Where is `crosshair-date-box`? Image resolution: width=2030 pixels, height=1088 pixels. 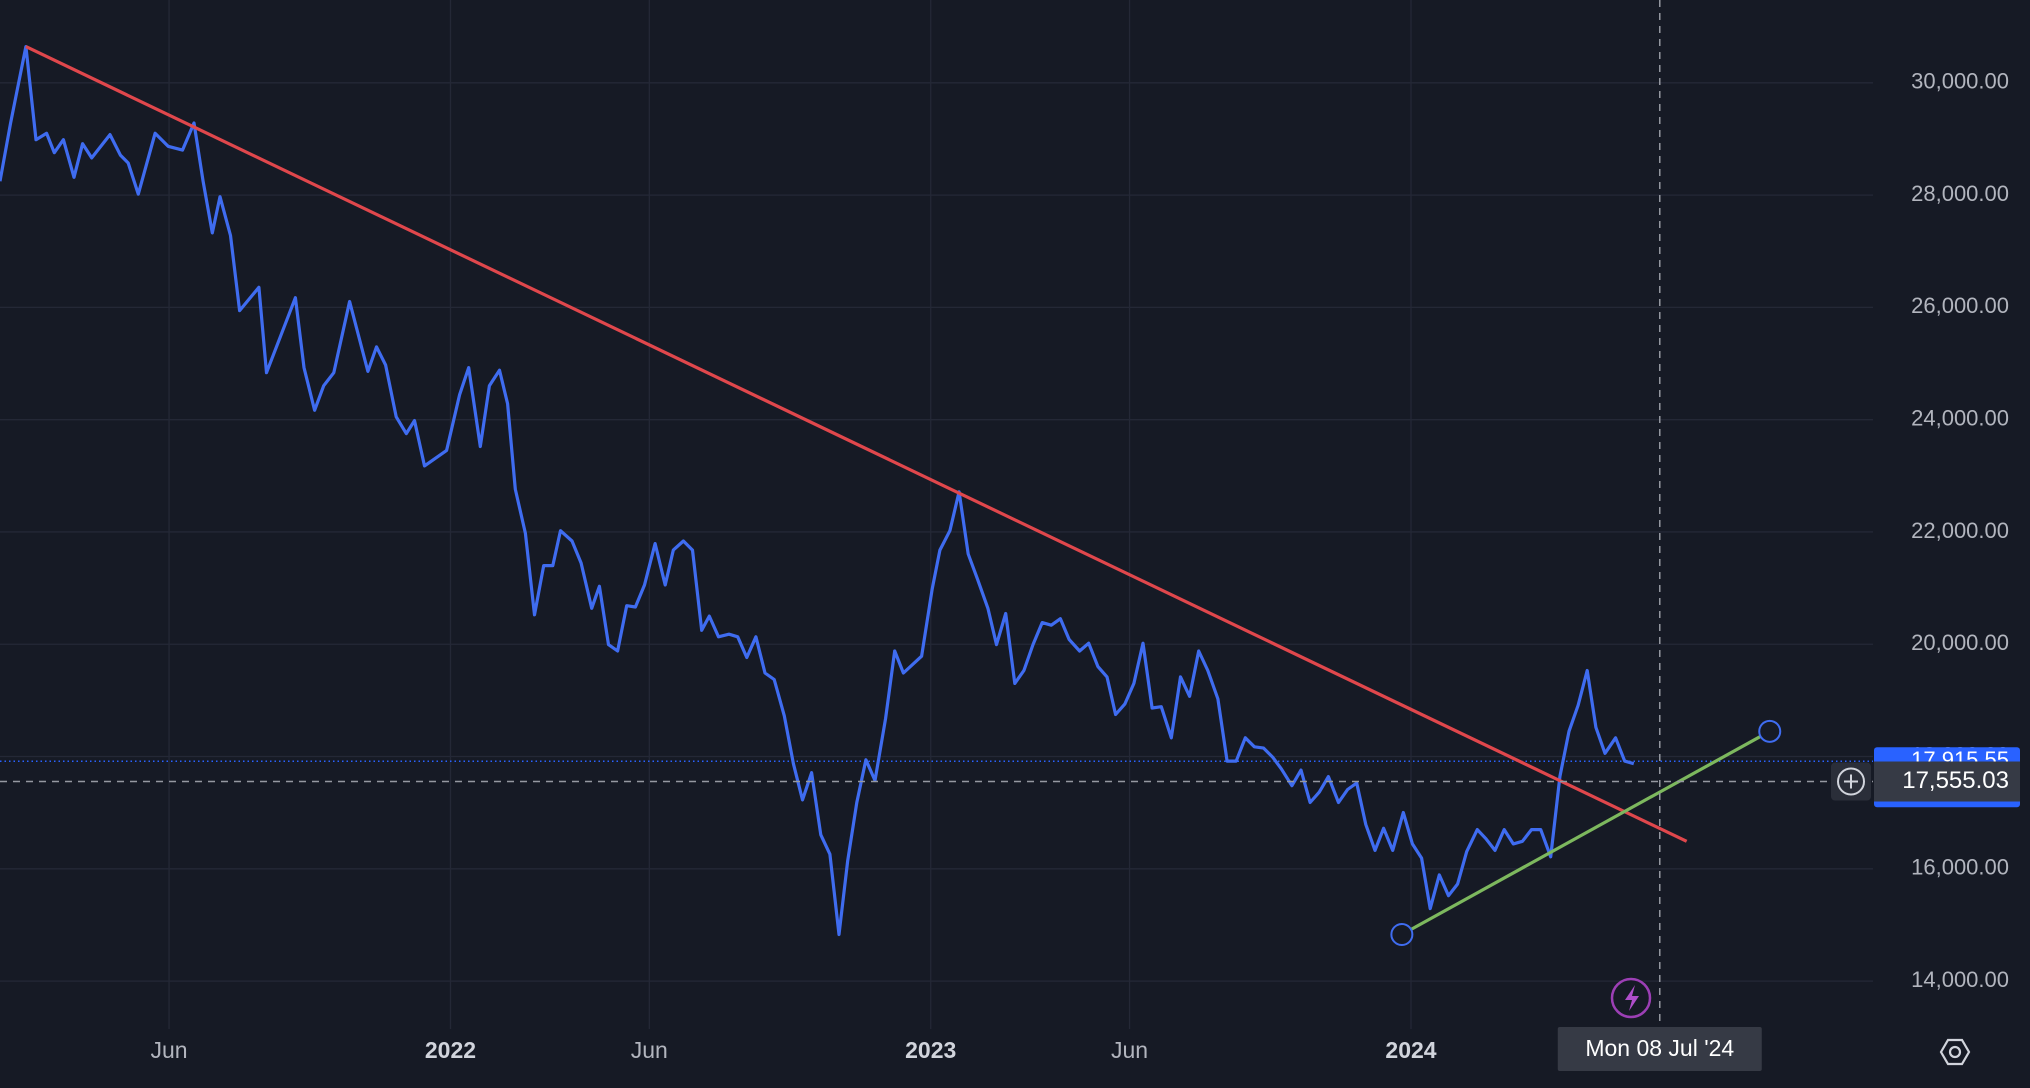 crosshair-date-box is located at coordinates (1659, 1049).